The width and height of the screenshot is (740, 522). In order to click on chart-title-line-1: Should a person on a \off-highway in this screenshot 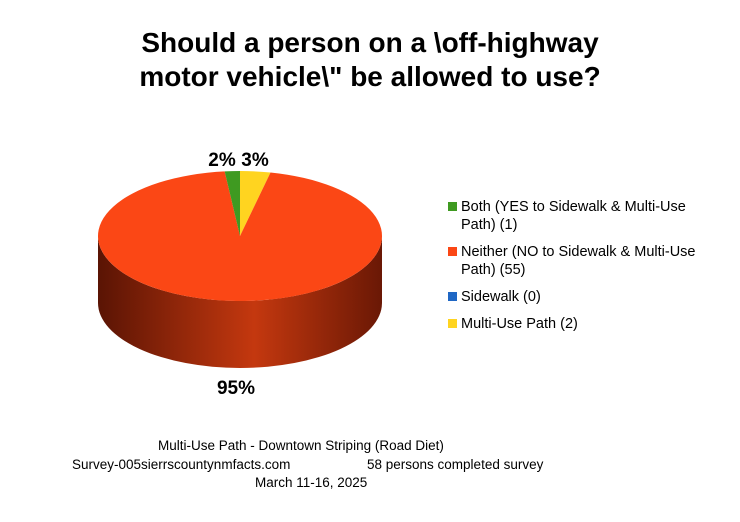, I will do `click(370, 42)`.